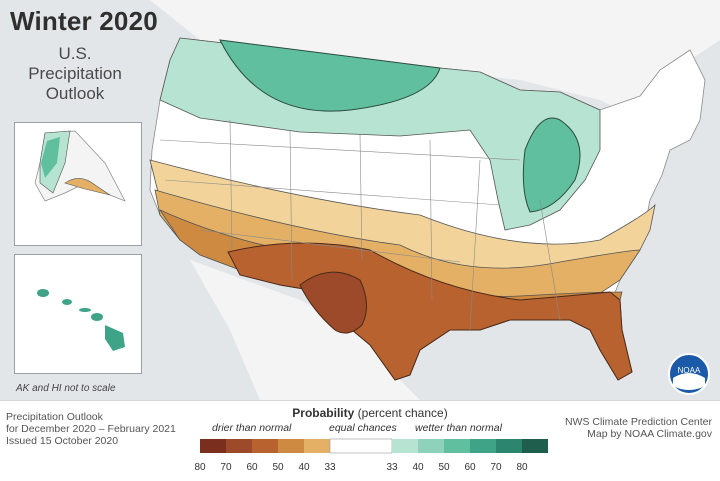 The image size is (720, 481). What do you see at coordinates (689, 370) in the screenshot?
I see `noaa-logo-text: NOAA` at bounding box center [689, 370].